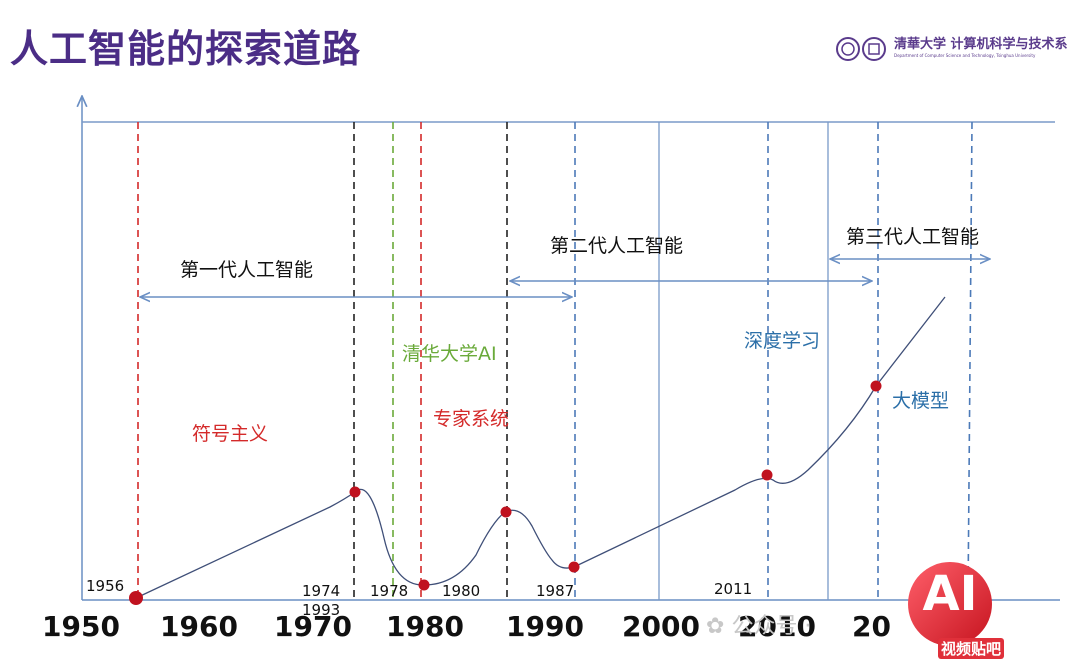 This screenshot has width=1080, height=664. Describe the element at coordinates (355, 492) in the screenshot. I see `point-1974` at that location.